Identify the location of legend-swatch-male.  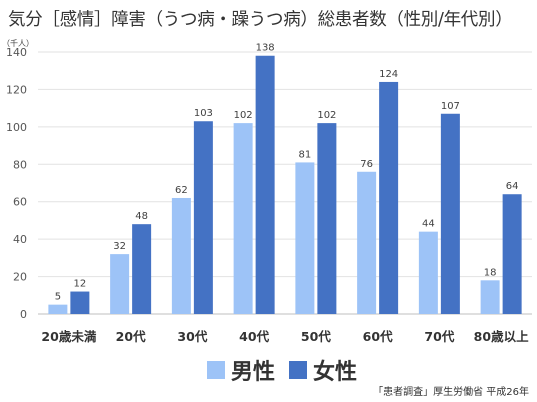
(216, 370).